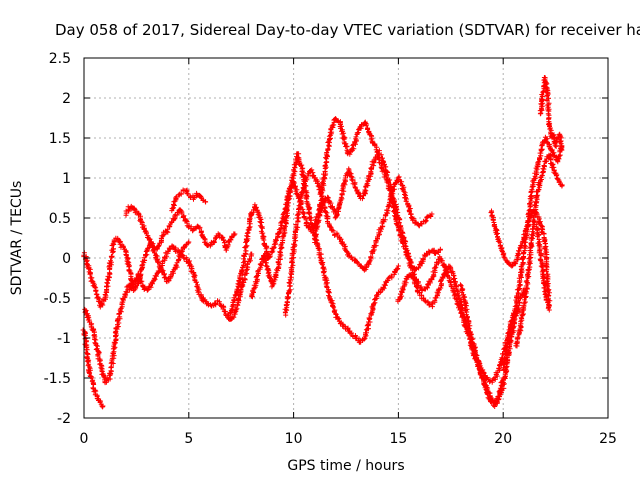 The image size is (640, 480). I want to click on y-tick-label: 0.5, so click(60, 219).